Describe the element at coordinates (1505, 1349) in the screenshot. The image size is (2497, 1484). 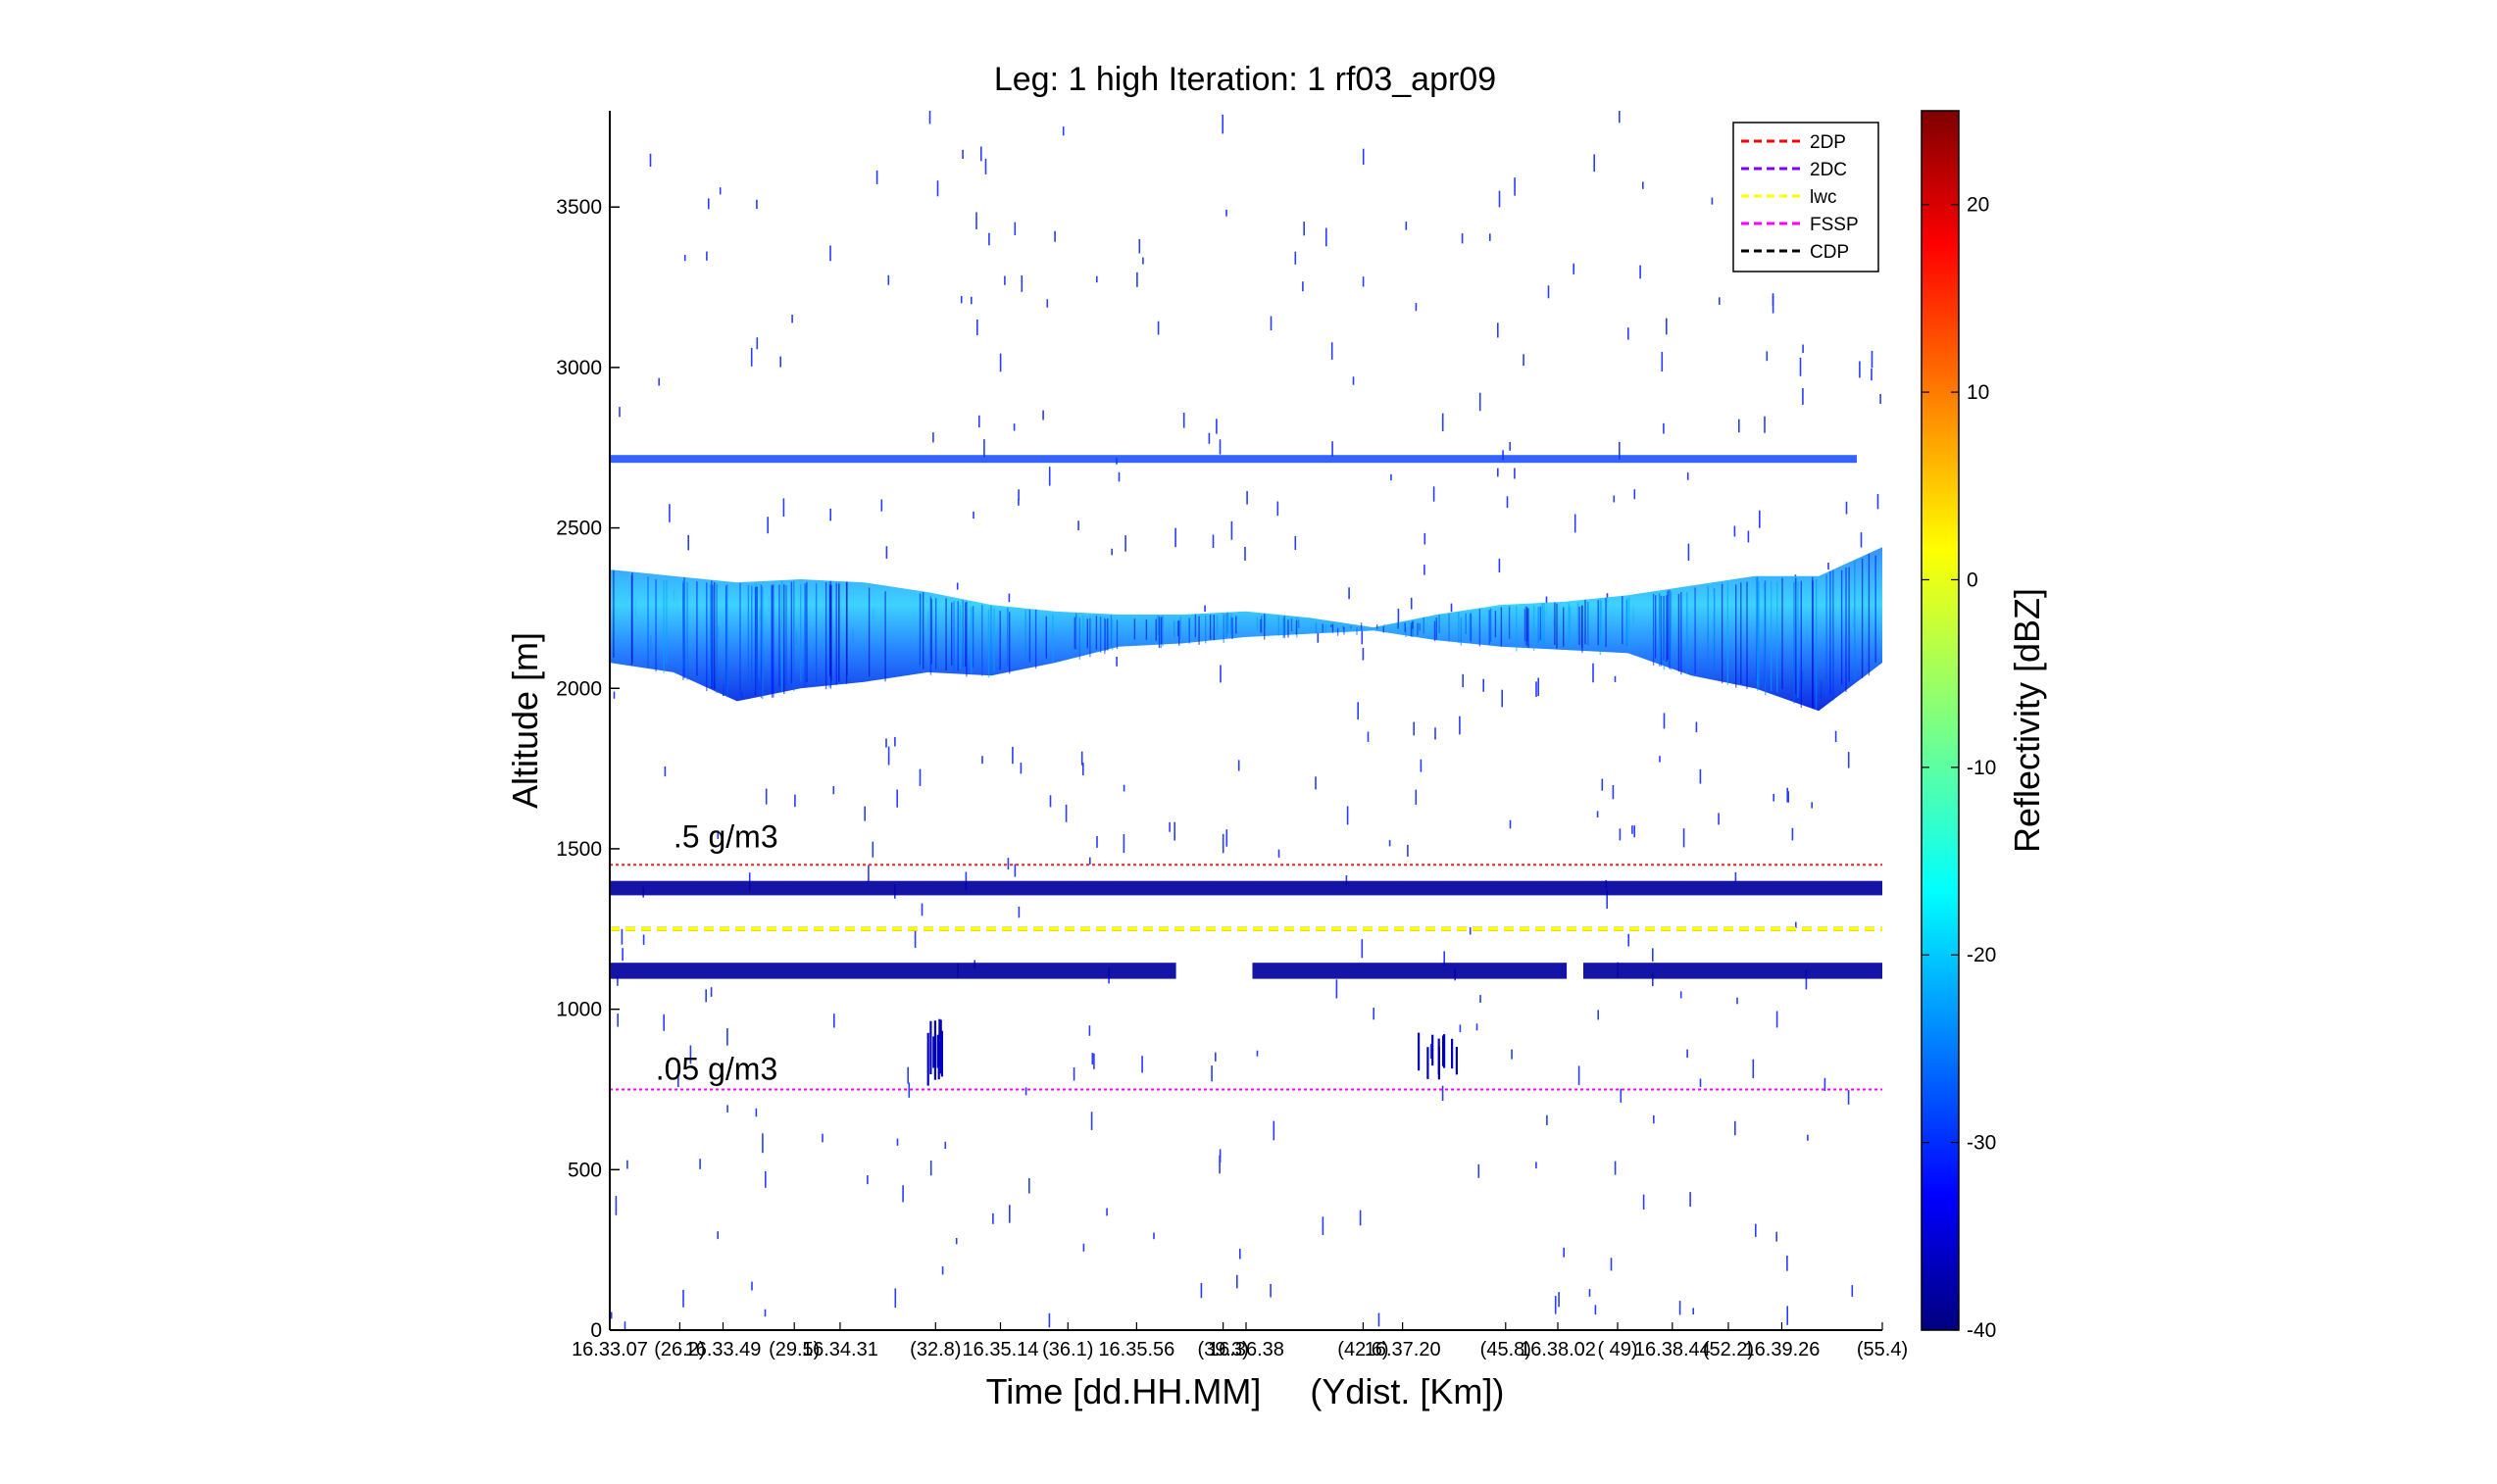
I see `x-tick-label: (45.8)` at that location.